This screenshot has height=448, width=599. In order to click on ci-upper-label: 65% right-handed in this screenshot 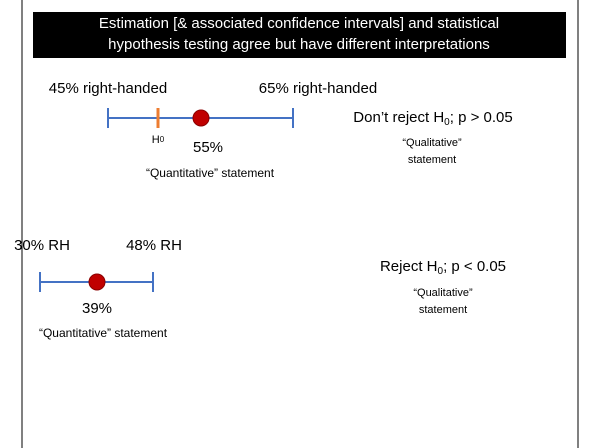, I will do `click(318, 88)`.